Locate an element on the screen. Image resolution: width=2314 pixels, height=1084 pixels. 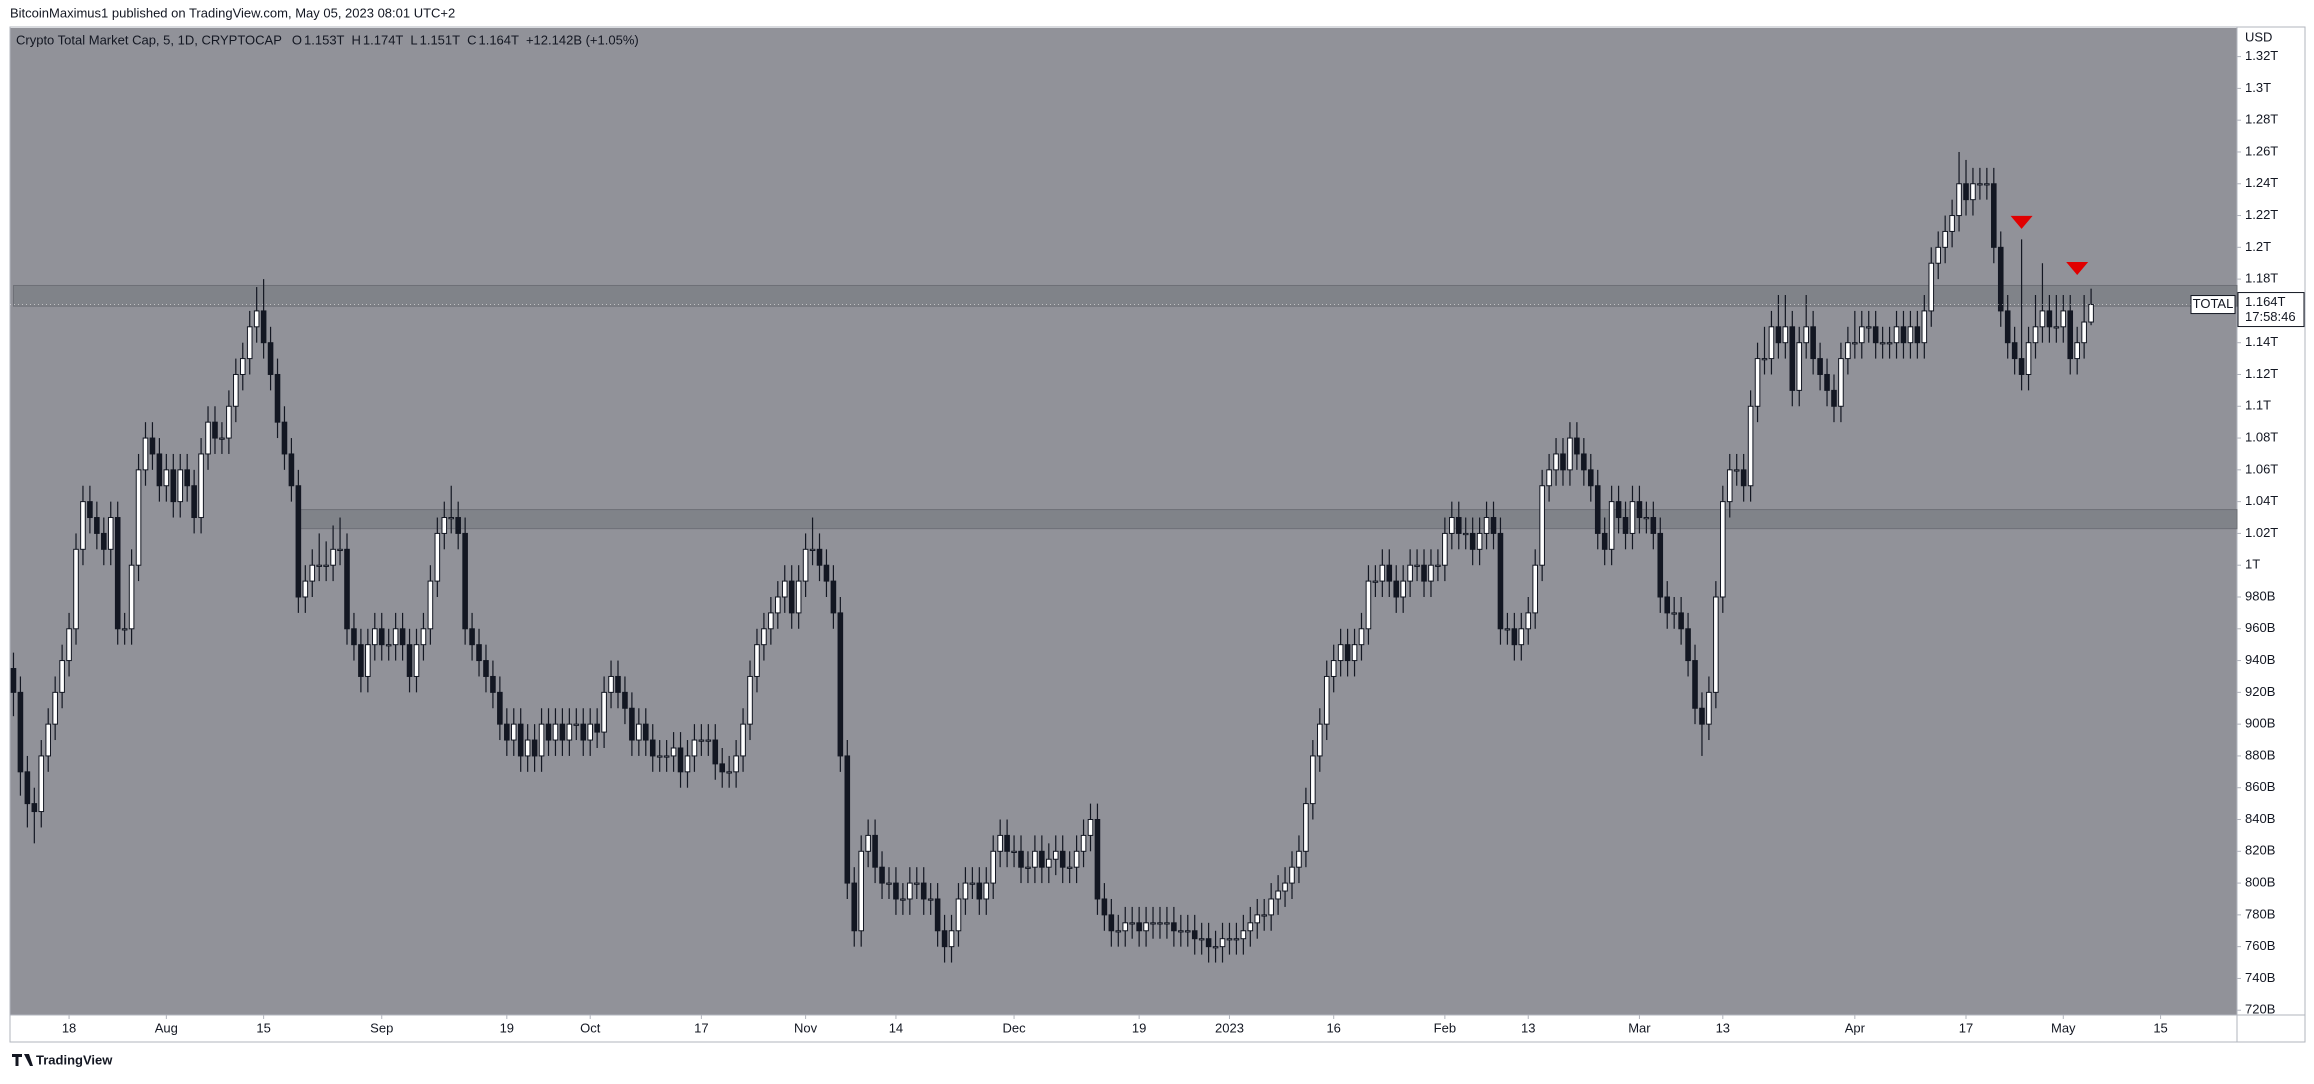
y-tick-label: 1T is located at coordinates (2252, 564).